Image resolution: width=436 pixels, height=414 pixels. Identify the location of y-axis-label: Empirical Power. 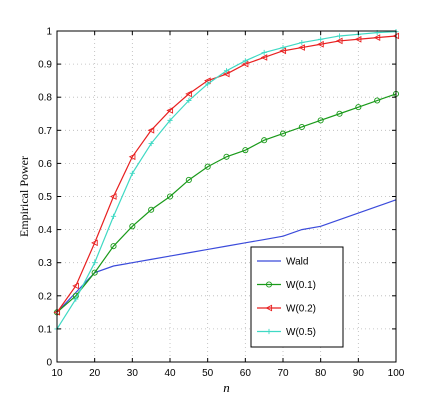
(24, 196).